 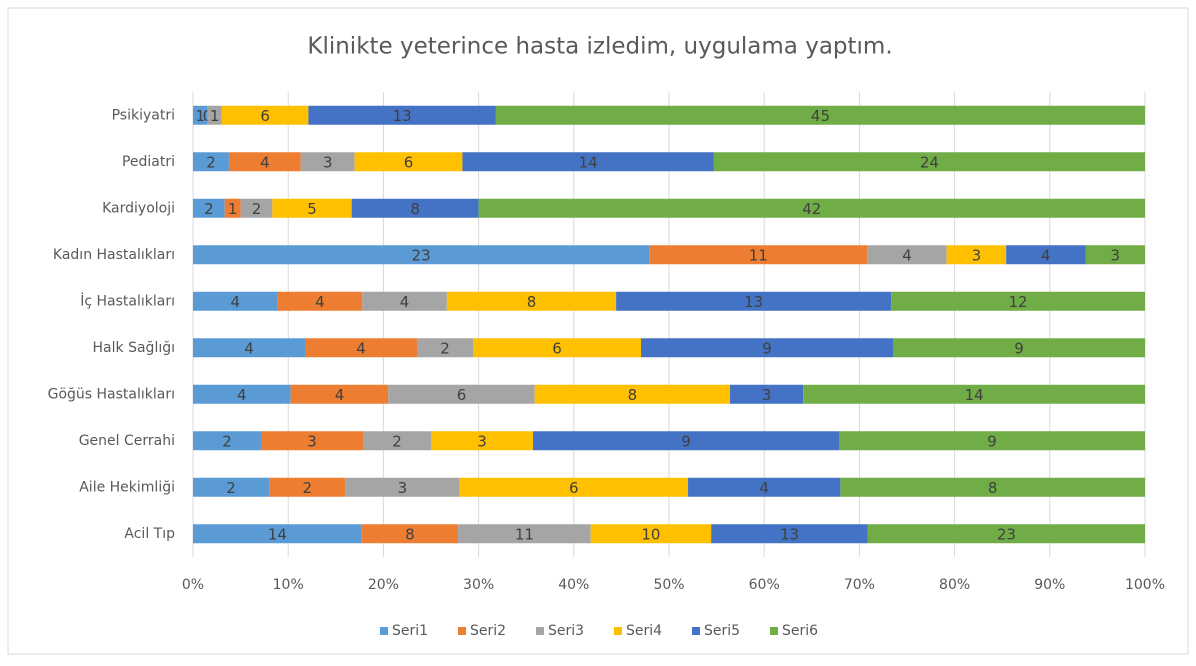 What do you see at coordinates (410, 631) in the screenshot?
I see `legend-label: Seri1` at bounding box center [410, 631].